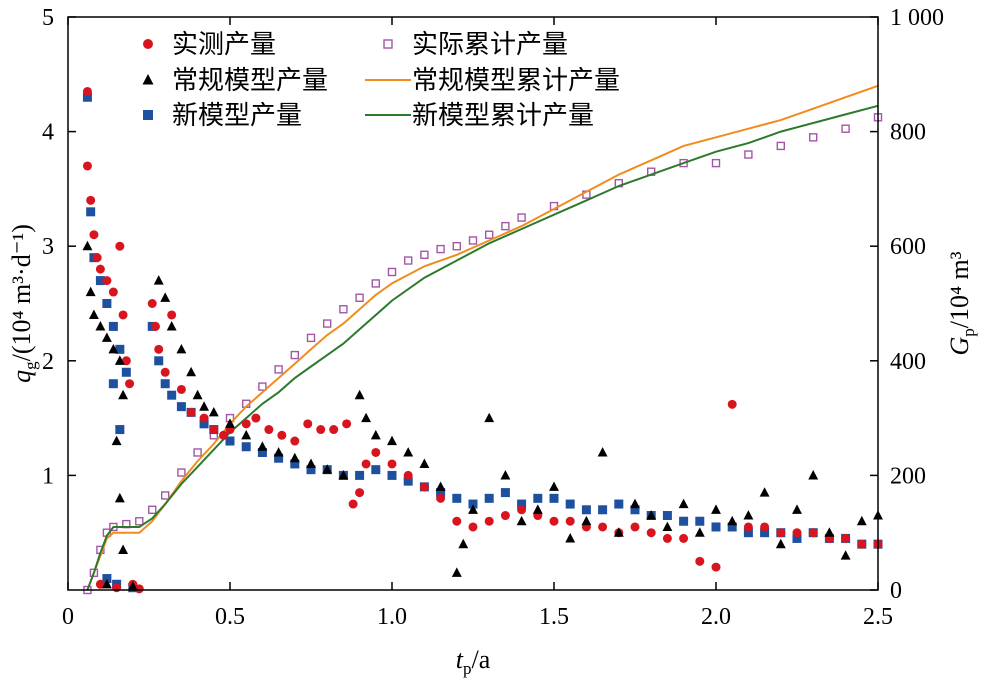 The image size is (1000, 681). What do you see at coordinates (479, 116) in the screenshot?
I see `legend-item: 新模型累计产量` at bounding box center [479, 116].